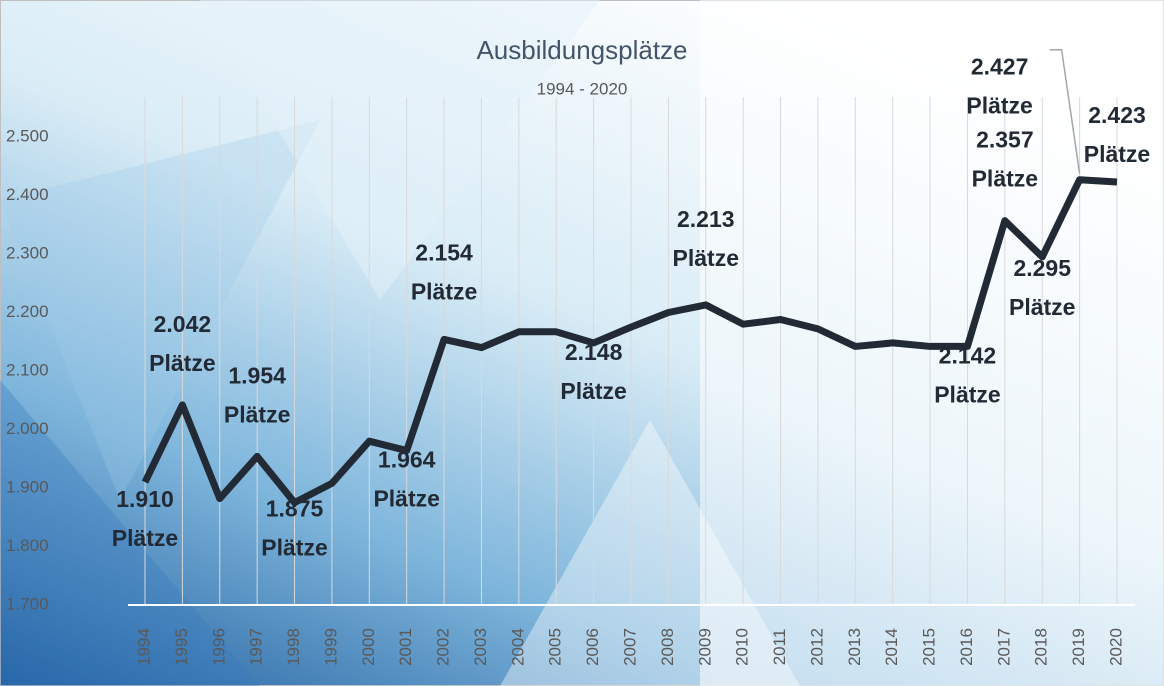 This screenshot has width=1164, height=686. I want to click on chart-title: Ausbildungsplätze, so click(581, 50).